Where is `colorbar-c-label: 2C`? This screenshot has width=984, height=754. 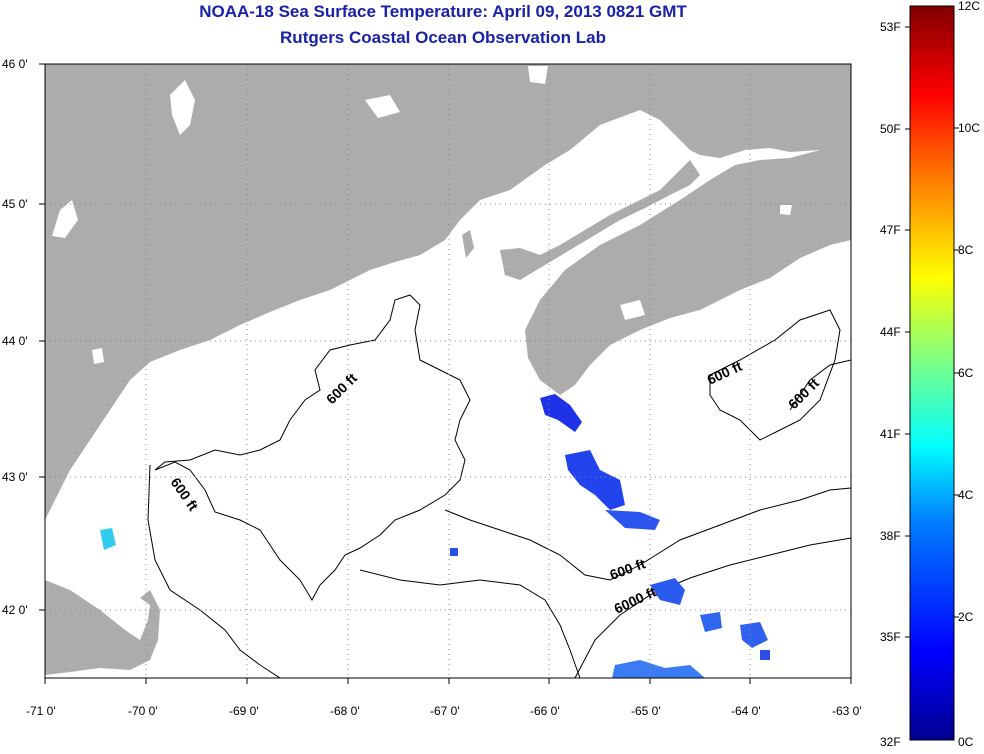 colorbar-c-label: 2C is located at coordinates (966, 617).